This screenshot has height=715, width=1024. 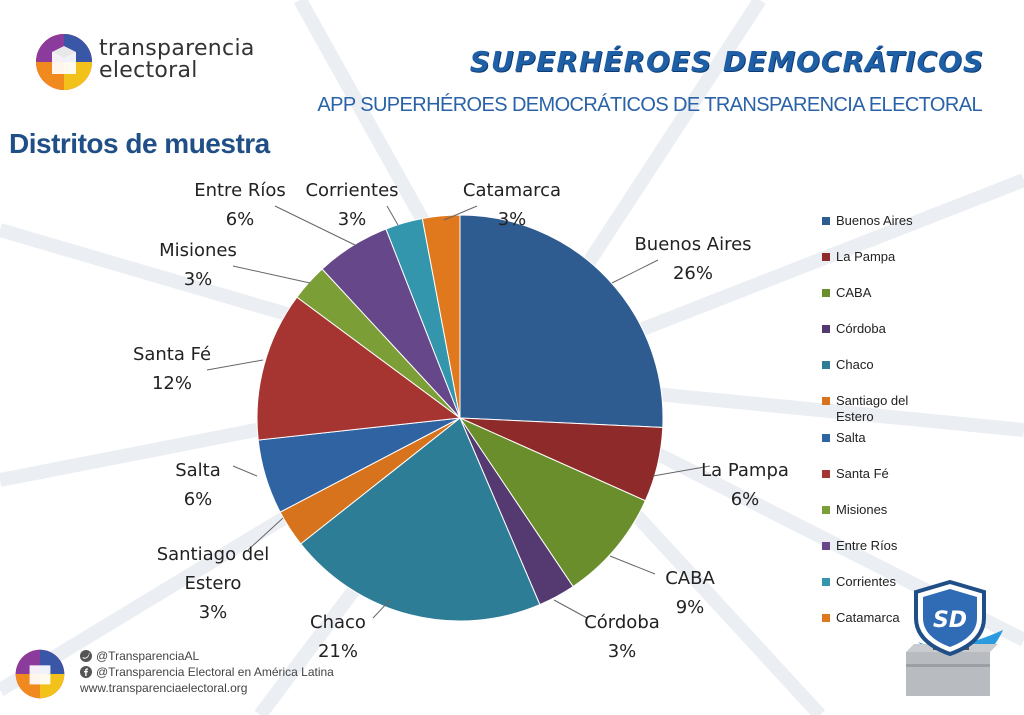 I want to click on data-label: Salta 6%, so click(x=198, y=485).